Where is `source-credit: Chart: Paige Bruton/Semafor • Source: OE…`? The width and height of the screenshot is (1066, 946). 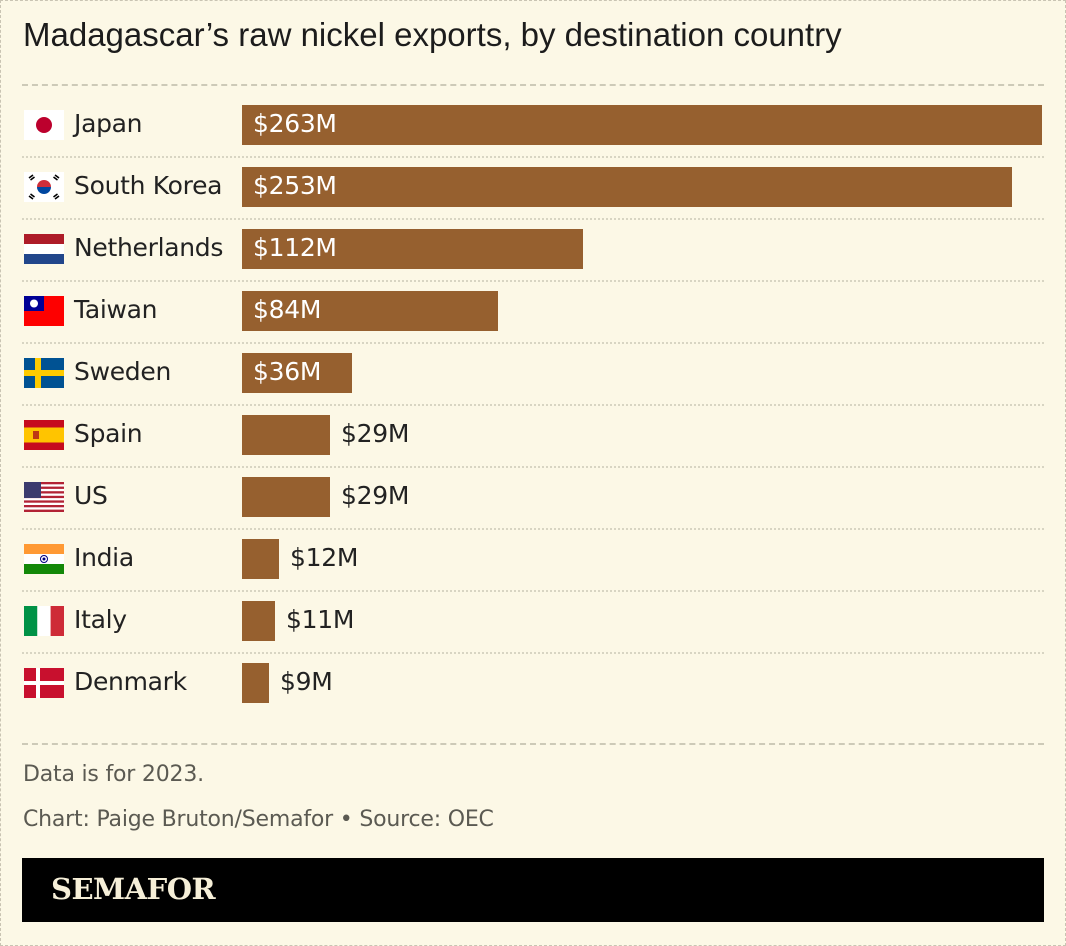
source-credit: Chart: Paige Bruton/Semafor • Source: OE… is located at coordinates (258, 819).